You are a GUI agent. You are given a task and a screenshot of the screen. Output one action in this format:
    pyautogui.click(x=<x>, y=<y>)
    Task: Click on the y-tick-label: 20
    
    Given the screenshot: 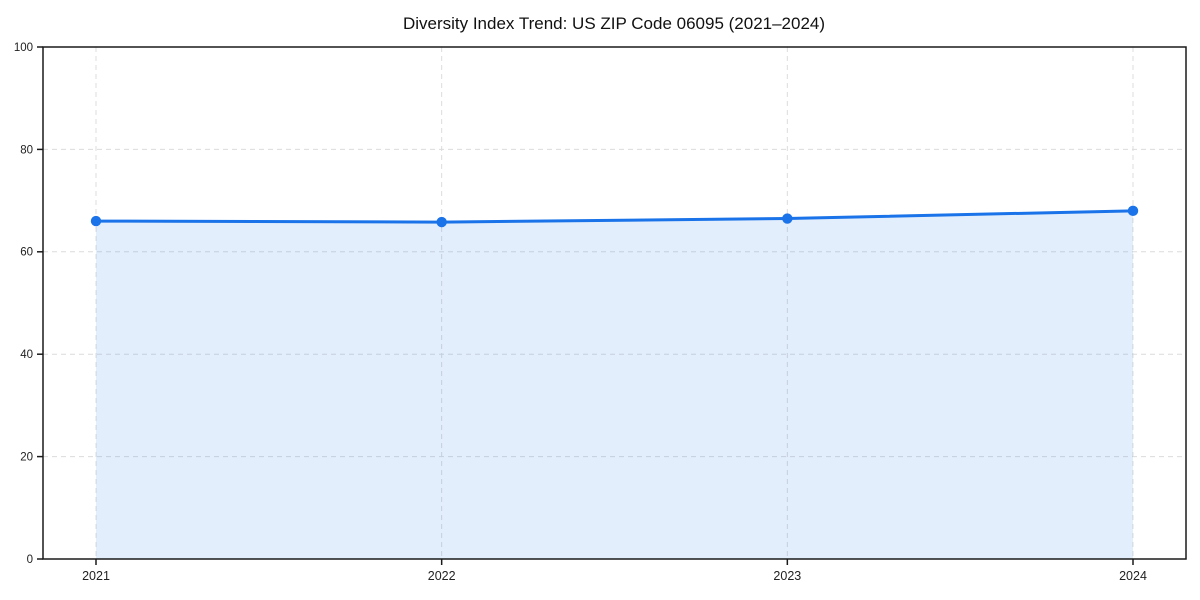 What is the action you would take?
    pyautogui.click(x=26, y=458)
    